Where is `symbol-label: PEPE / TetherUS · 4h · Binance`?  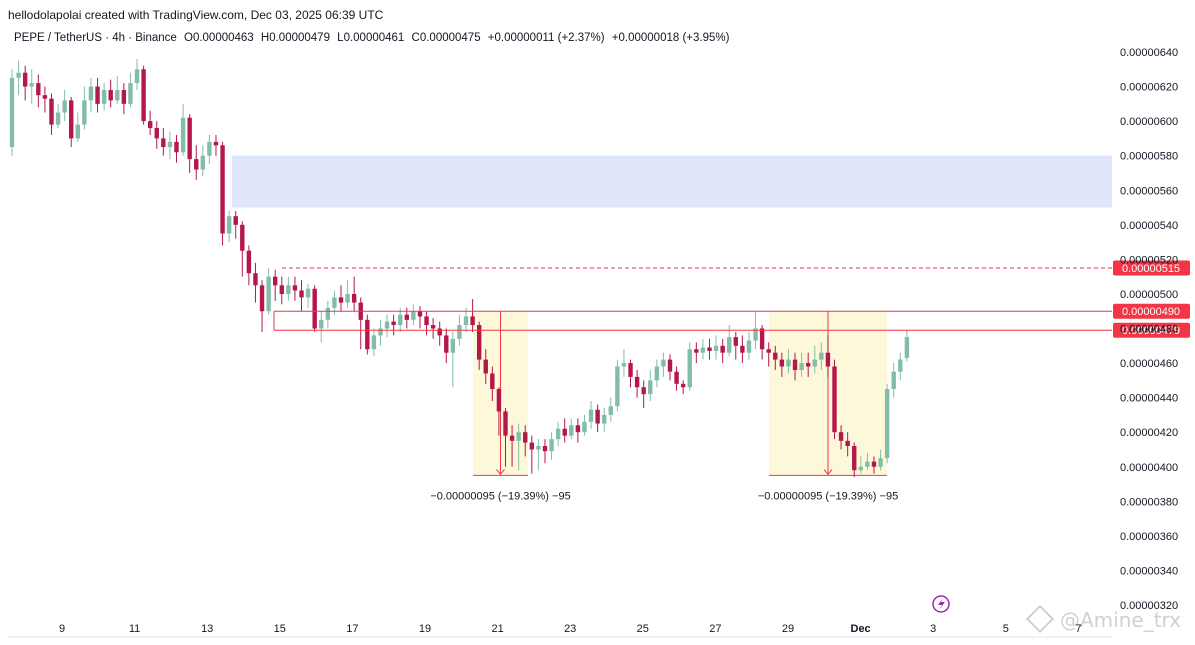
symbol-label: PEPE / TetherUS · 4h · Binance is located at coordinates (95, 38).